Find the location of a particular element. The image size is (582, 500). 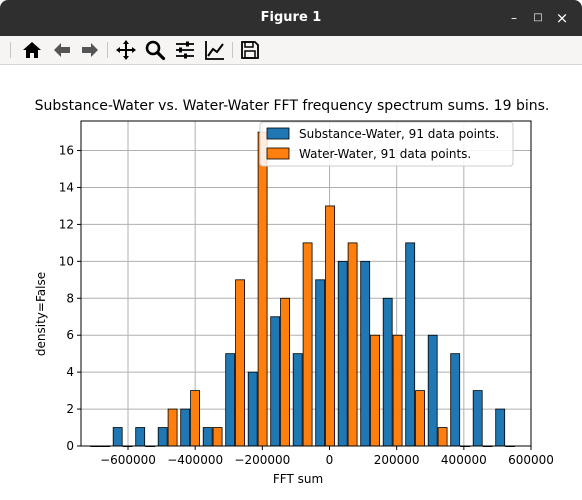

home-icon is located at coordinates (32, 50).